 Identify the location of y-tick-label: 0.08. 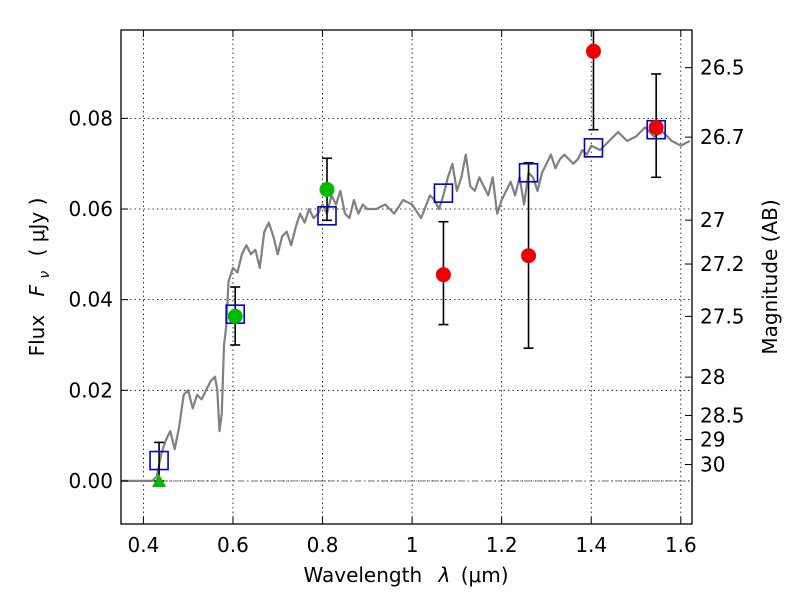
(90, 118).